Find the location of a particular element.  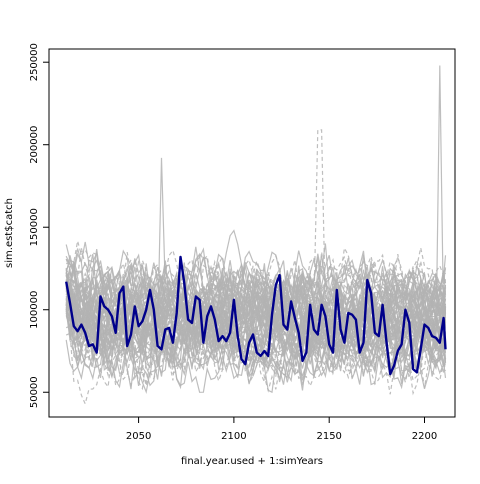

x-tick-label: 2050 is located at coordinates (138, 436).